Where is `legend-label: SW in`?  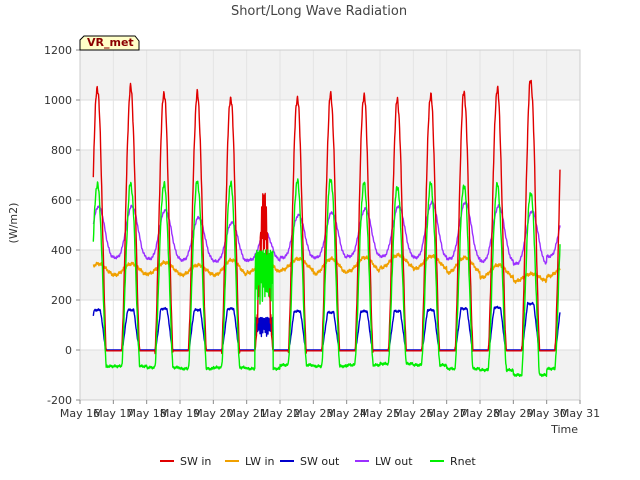 legend-label: SW in is located at coordinates (195, 461).